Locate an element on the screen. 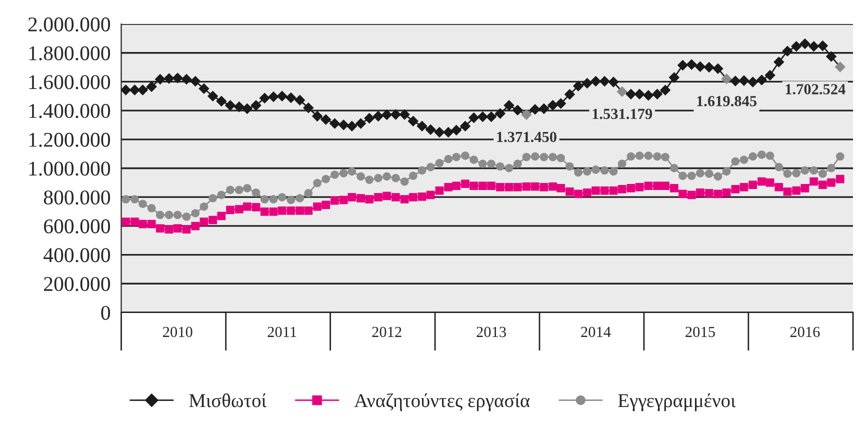 The height and width of the screenshot is (437, 866). legend-label: Μισθωτοί is located at coordinates (227, 400).